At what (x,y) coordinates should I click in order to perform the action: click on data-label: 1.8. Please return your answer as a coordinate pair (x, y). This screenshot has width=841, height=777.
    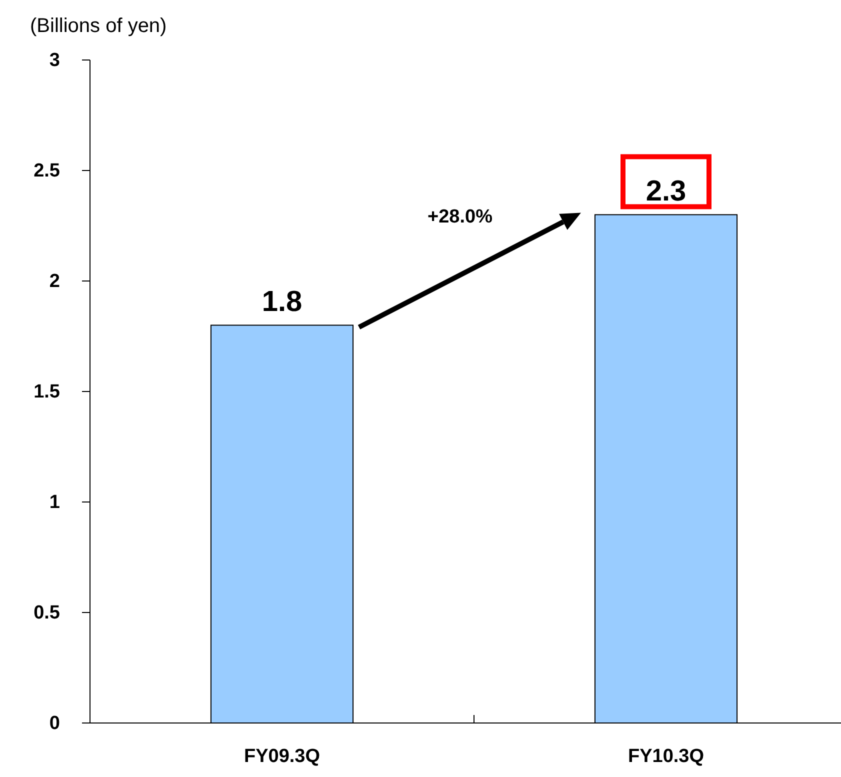
    Looking at the image, I should click on (282, 302).